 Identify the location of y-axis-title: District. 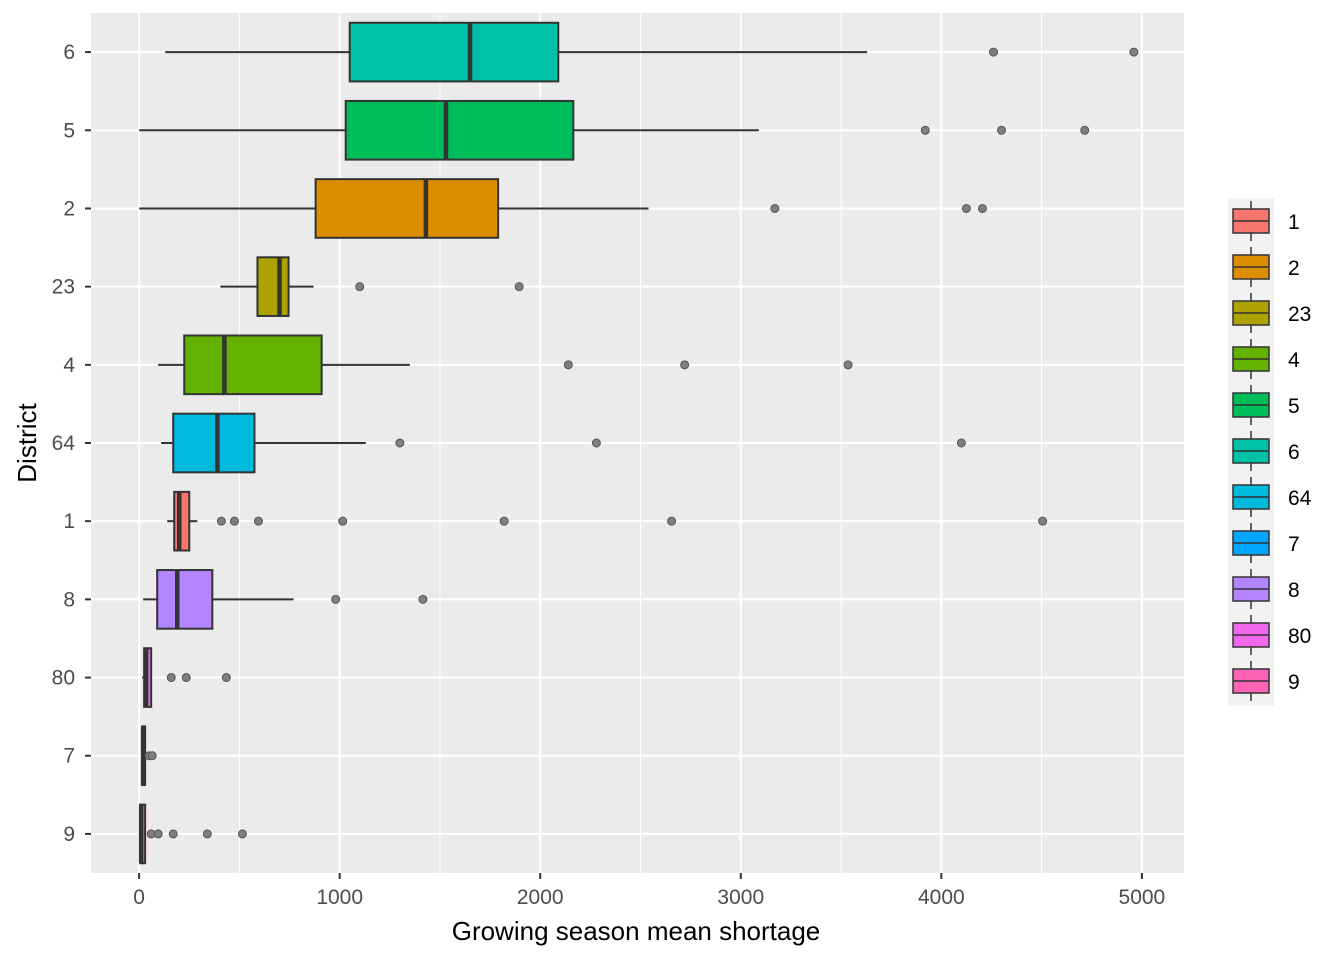
(27, 443).